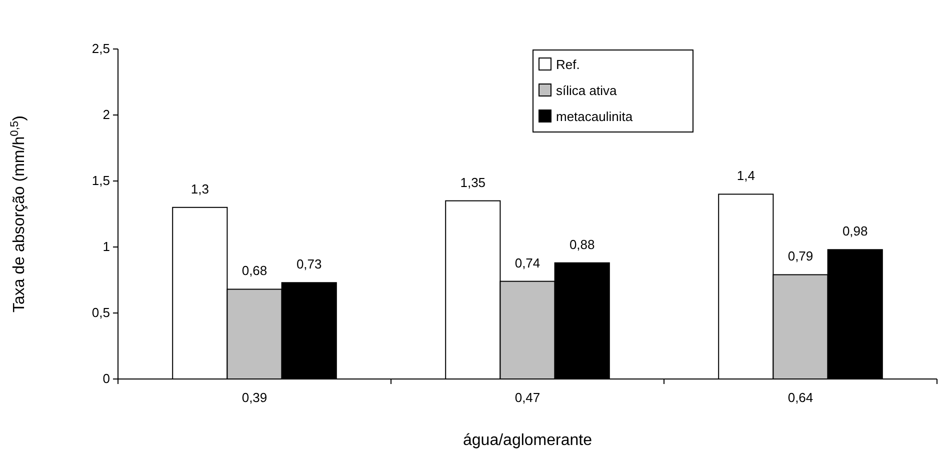 This screenshot has width=939, height=452. Describe the element at coordinates (582, 244) in the screenshot. I see `data-label: 0,88` at that location.